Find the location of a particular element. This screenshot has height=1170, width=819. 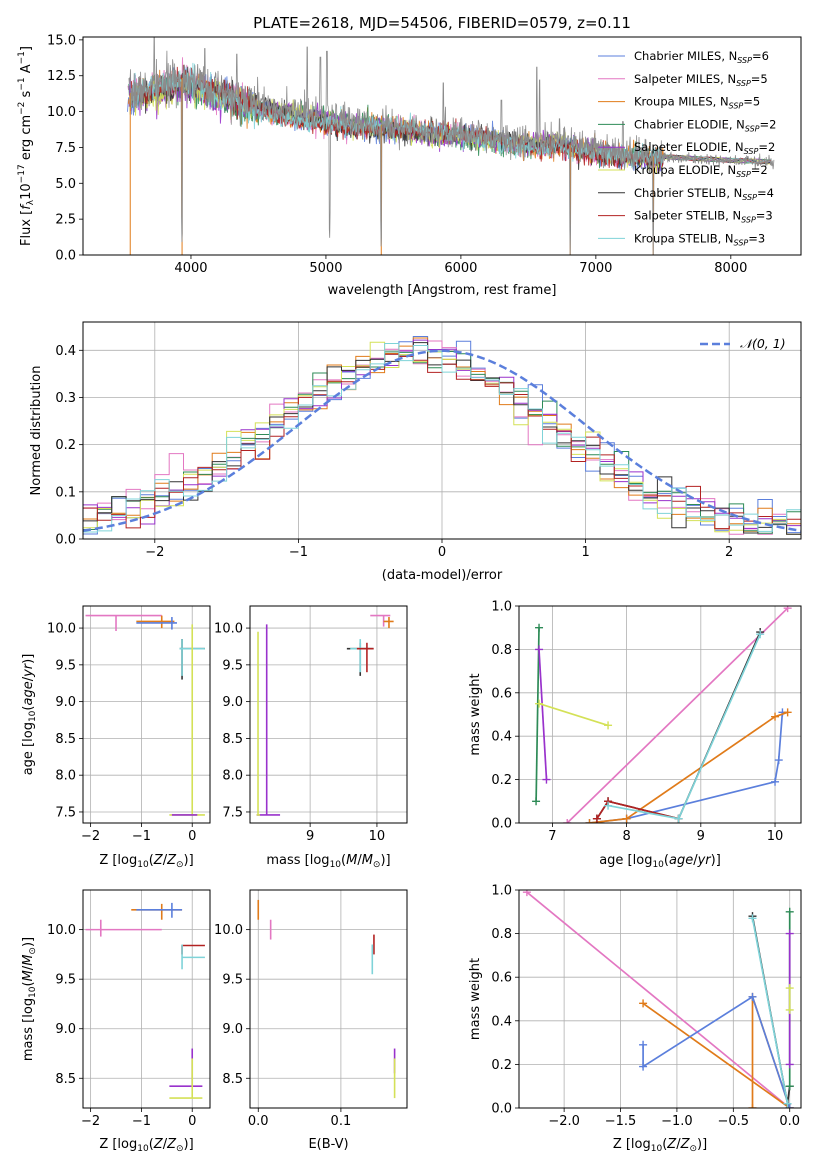

y-tick-label: 15.0 is located at coordinates (61, 40).